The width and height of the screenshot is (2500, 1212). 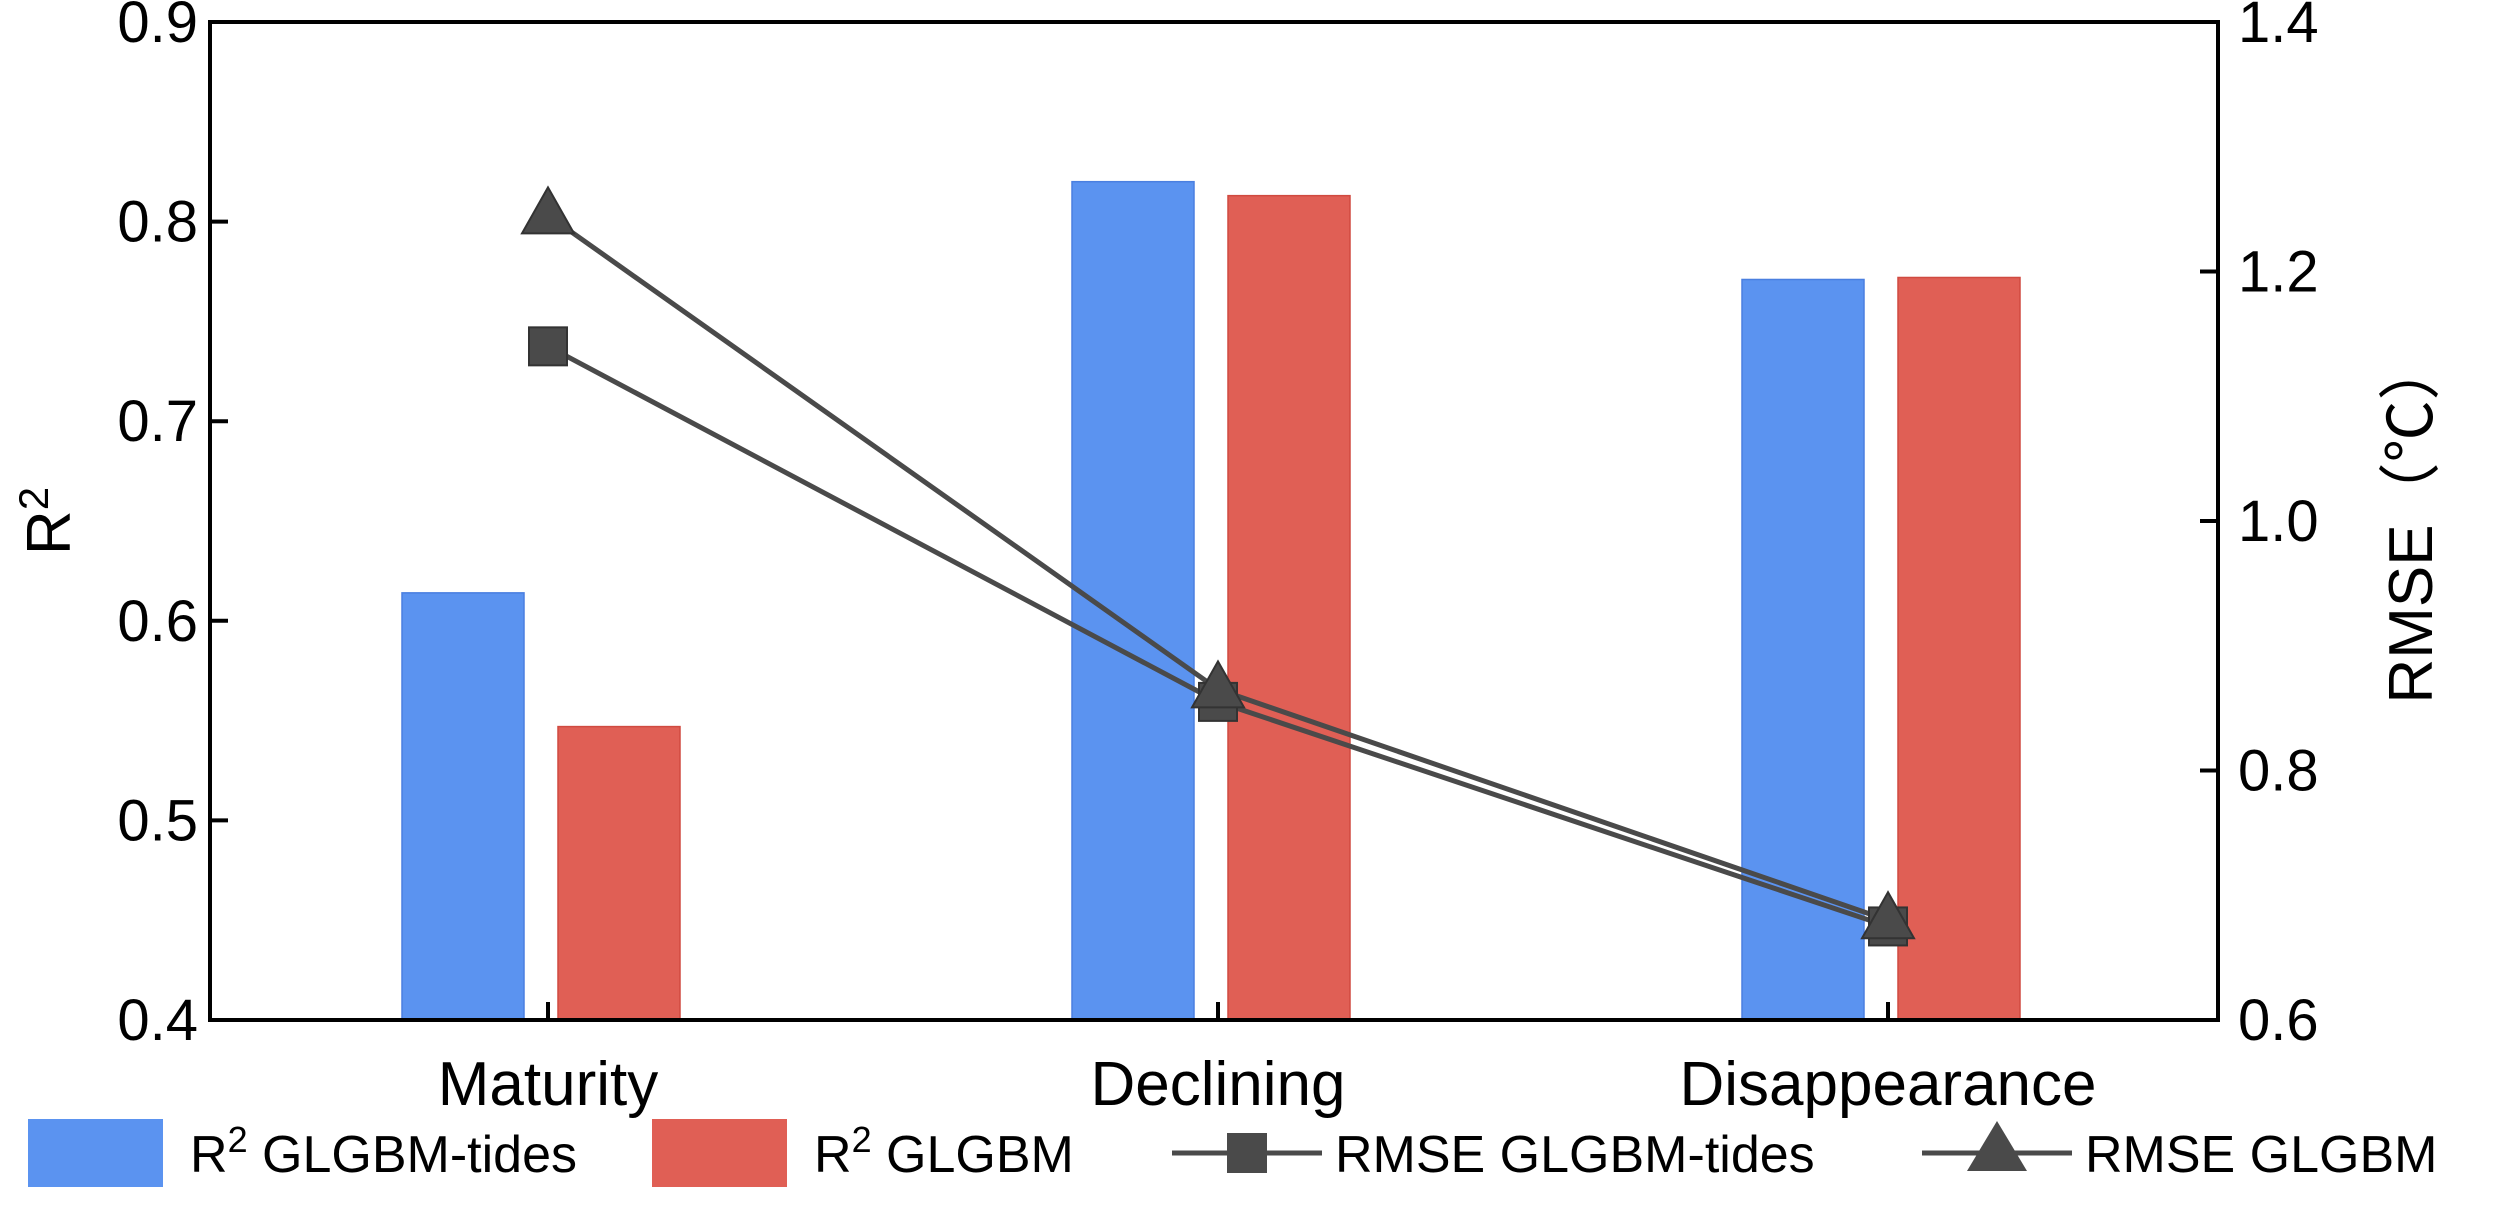 I want to click on left-tick-label: 0.5, so click(x=157, y=820).